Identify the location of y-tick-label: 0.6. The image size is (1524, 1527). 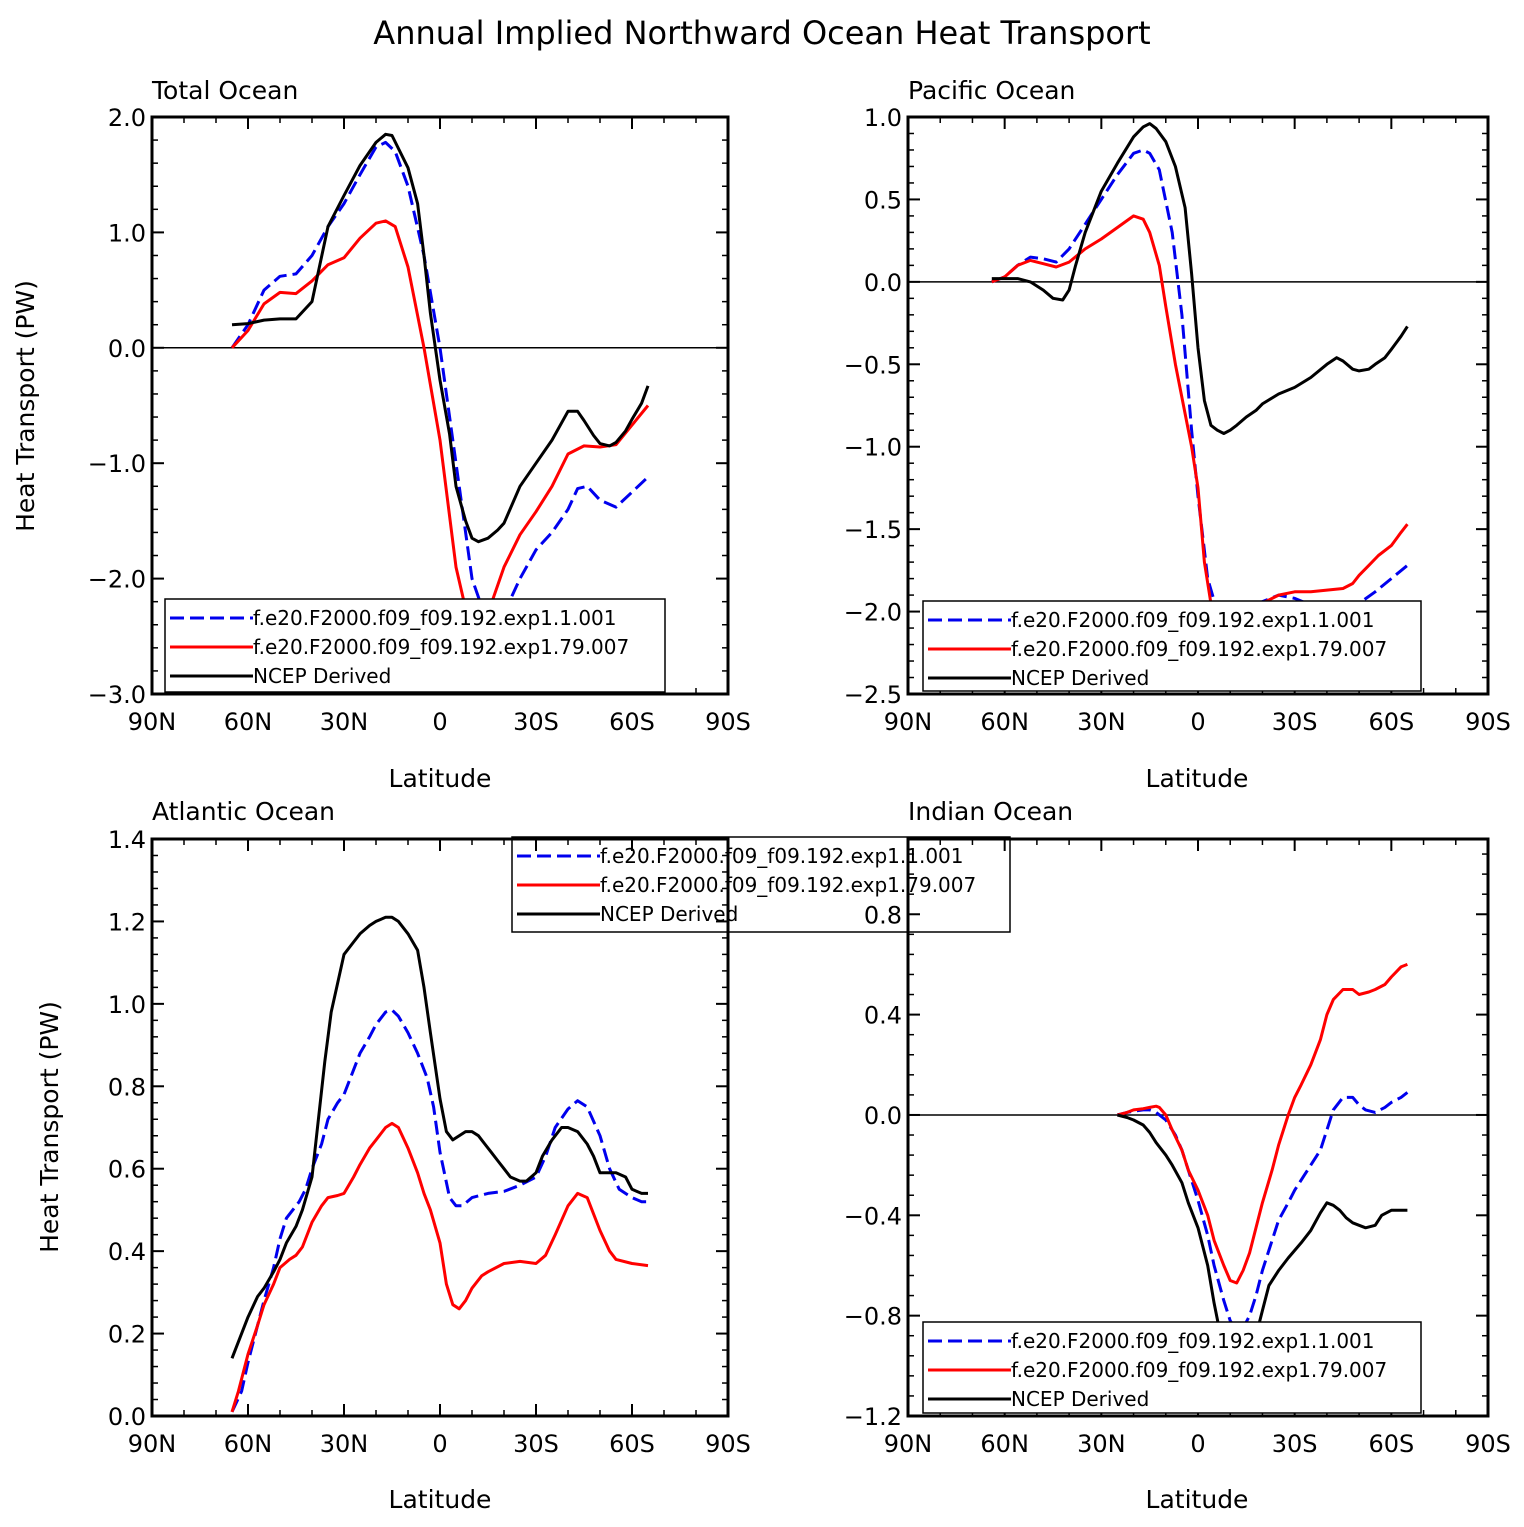
(127, 1170).